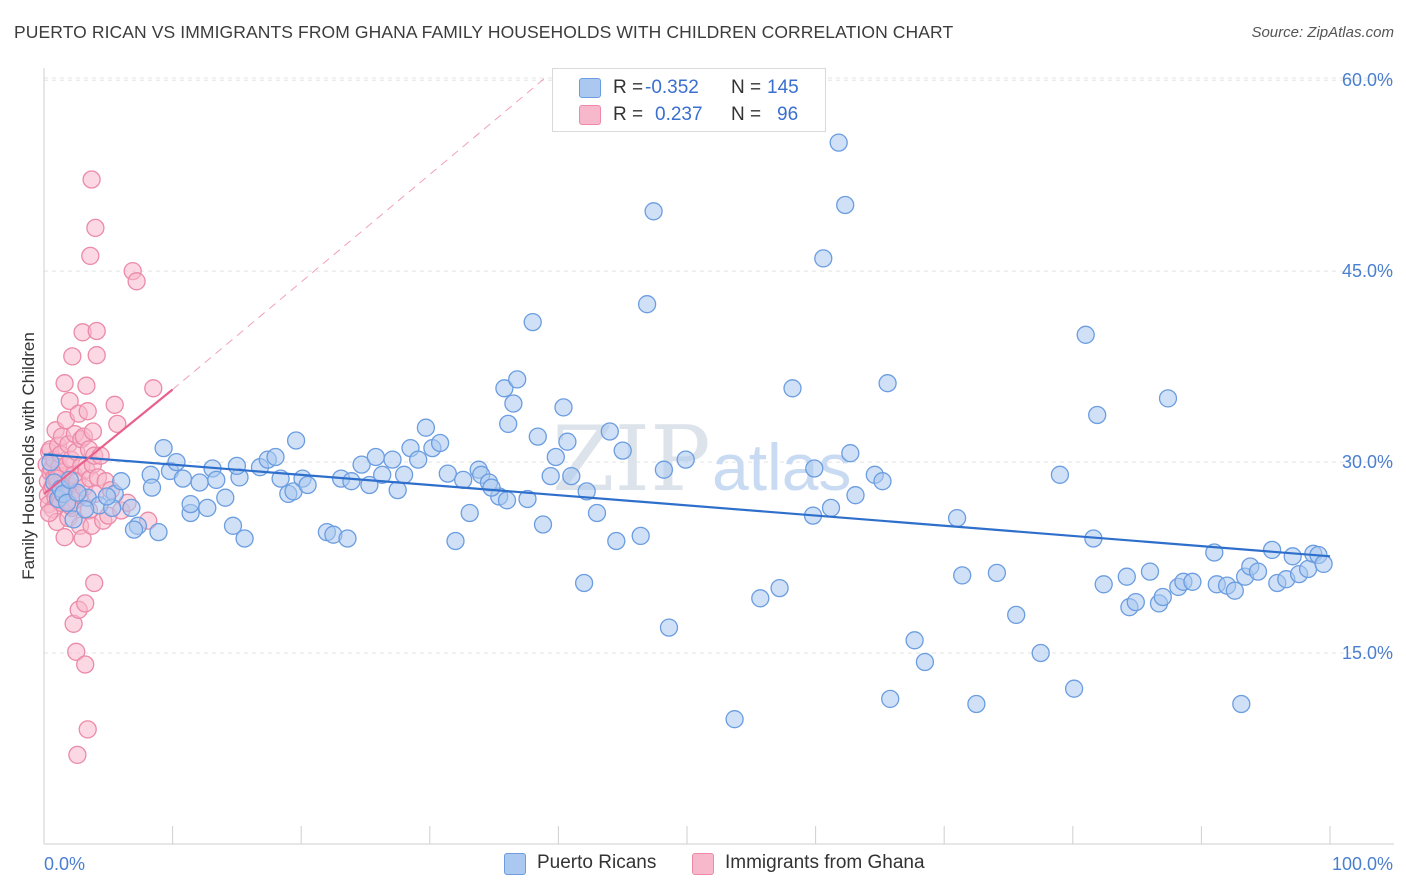  What do you see at coordinates (1322, 32) in the screenshot?
I see `chart-source: Source: ZipAtlas.com` at bounding box center [1322, 32].